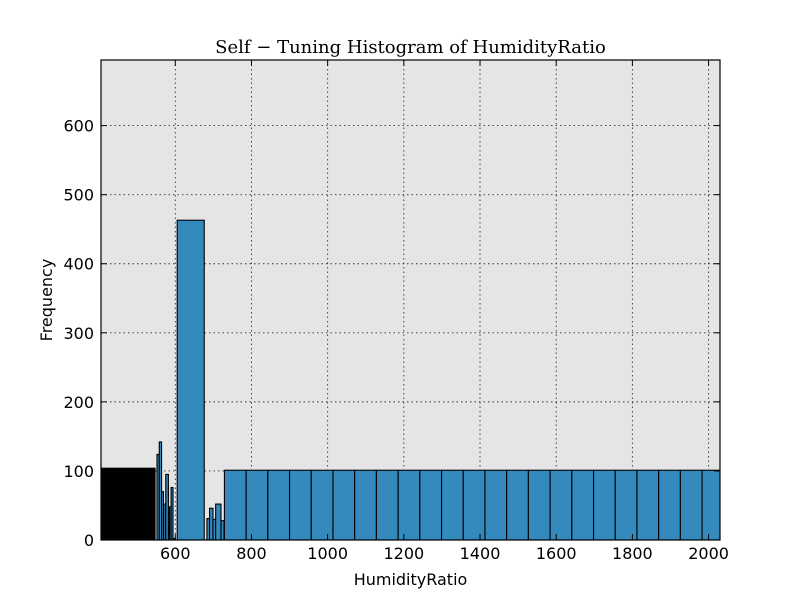 The height and width of the screenshot is (600, 800). What do you see at coordinates (78, 471) in the screenshot?
I see `y-tick-label: 100` at bounding box center [78, 471].